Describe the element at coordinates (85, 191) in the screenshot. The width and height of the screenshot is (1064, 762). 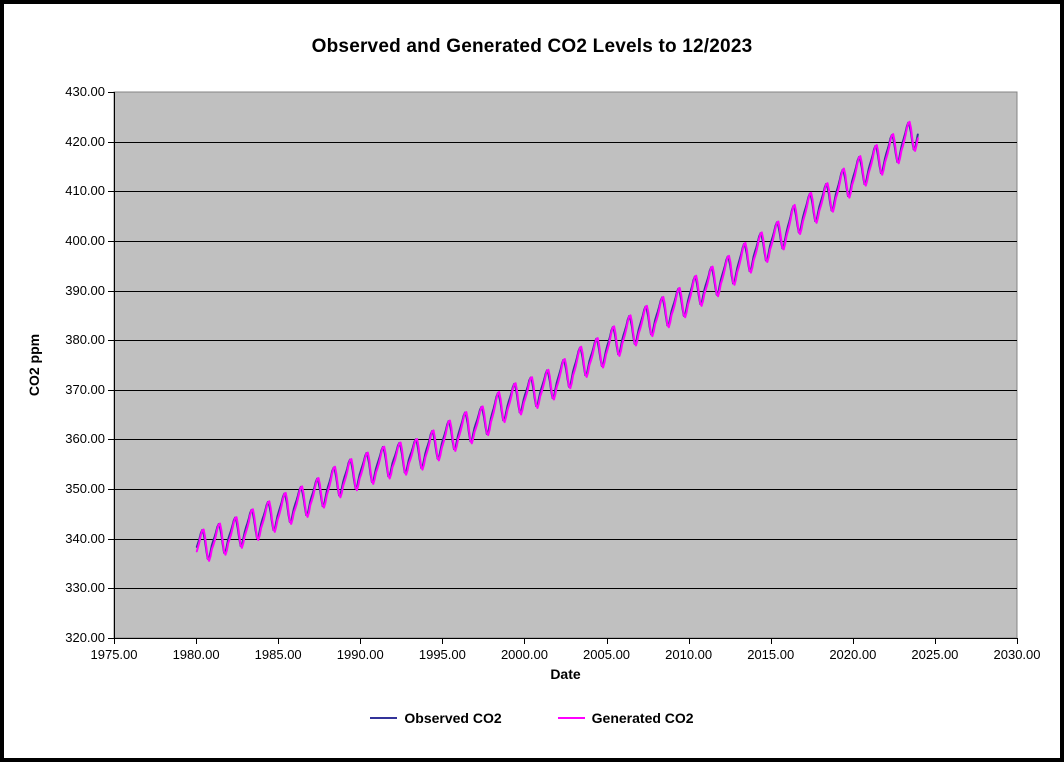
I see `y-tick-label: 410.00` at that location.